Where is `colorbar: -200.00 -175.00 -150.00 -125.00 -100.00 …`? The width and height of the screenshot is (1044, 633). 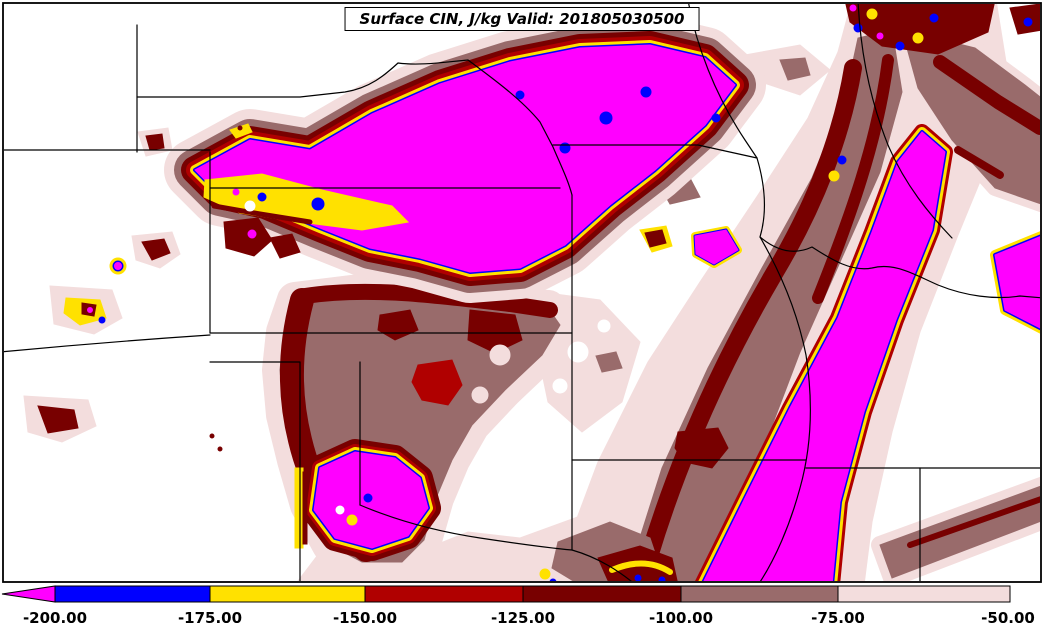
colorbar: -200.00 -175.00 -150.00 -125.00 -100.00 … is located at coordinates (518, 606).